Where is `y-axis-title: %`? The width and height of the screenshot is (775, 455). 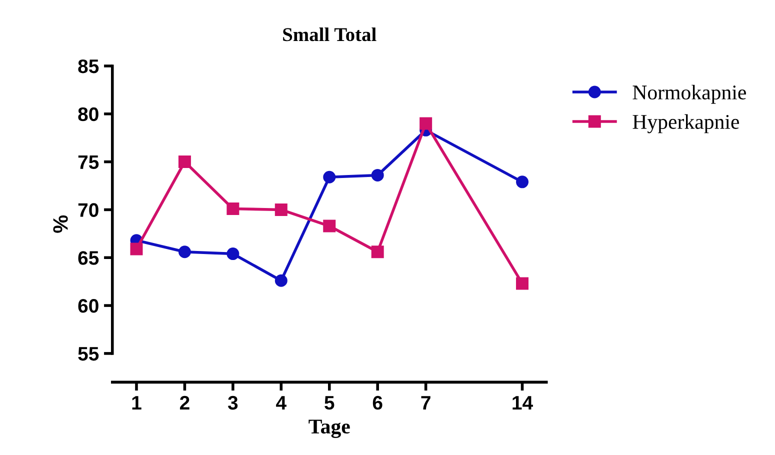 y-axis-title: % is located at coordinates (60, 224).